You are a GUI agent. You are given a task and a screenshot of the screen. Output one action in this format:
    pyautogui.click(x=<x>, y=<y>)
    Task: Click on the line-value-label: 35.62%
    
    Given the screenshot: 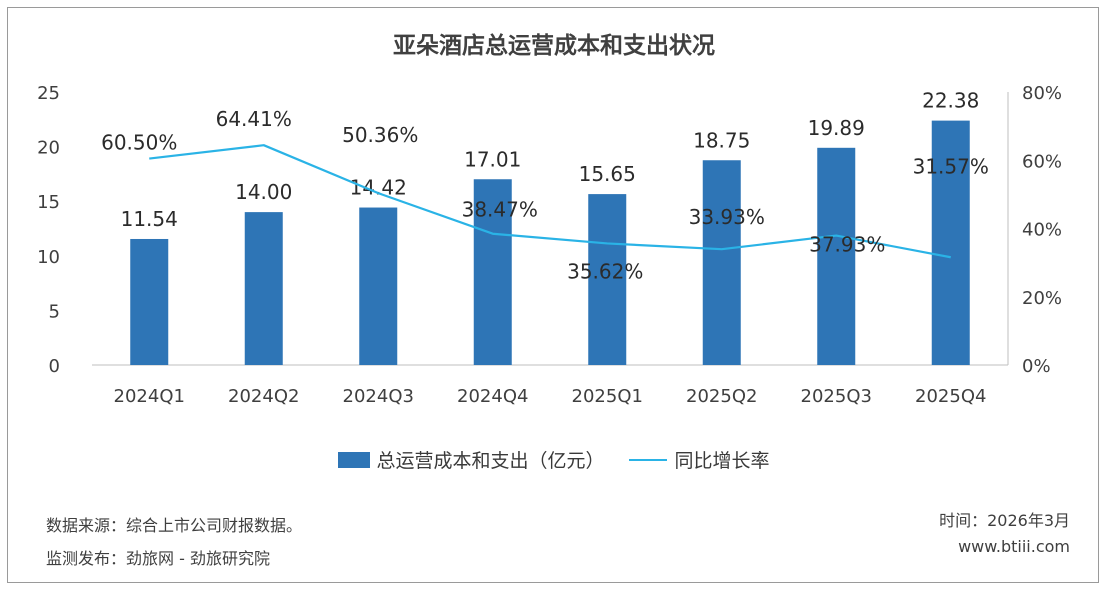 What is the action you would take?
    pyautogui.click(x=605, y=271)
    